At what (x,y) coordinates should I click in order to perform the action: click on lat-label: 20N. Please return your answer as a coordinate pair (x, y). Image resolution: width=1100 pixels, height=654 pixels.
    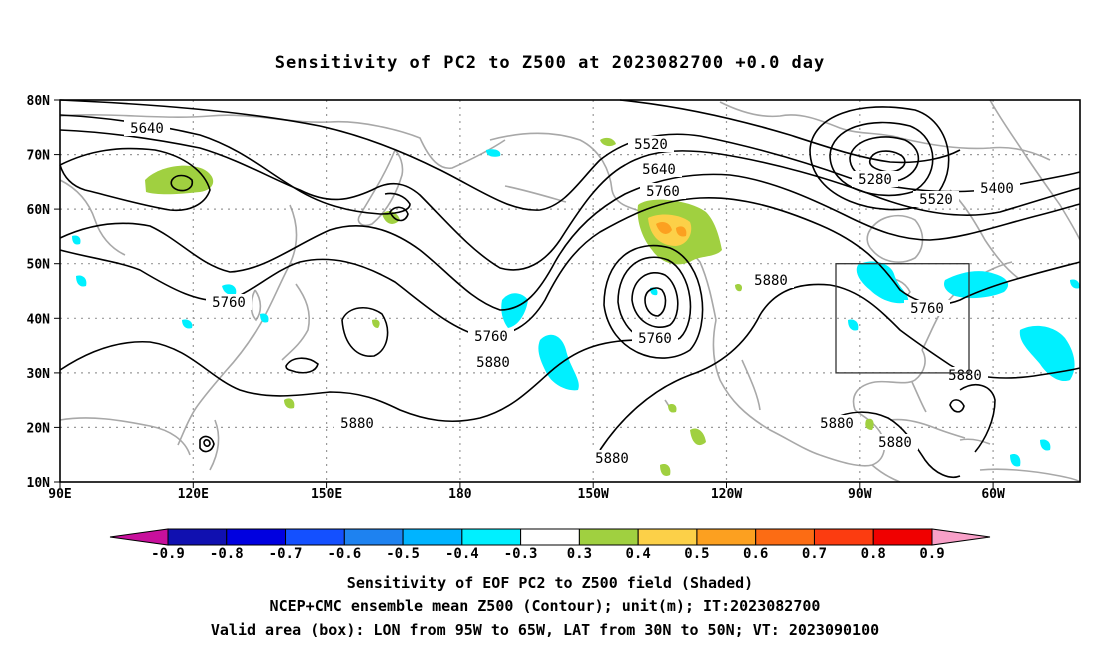
    Looking at the image, I should click on (39, 428).